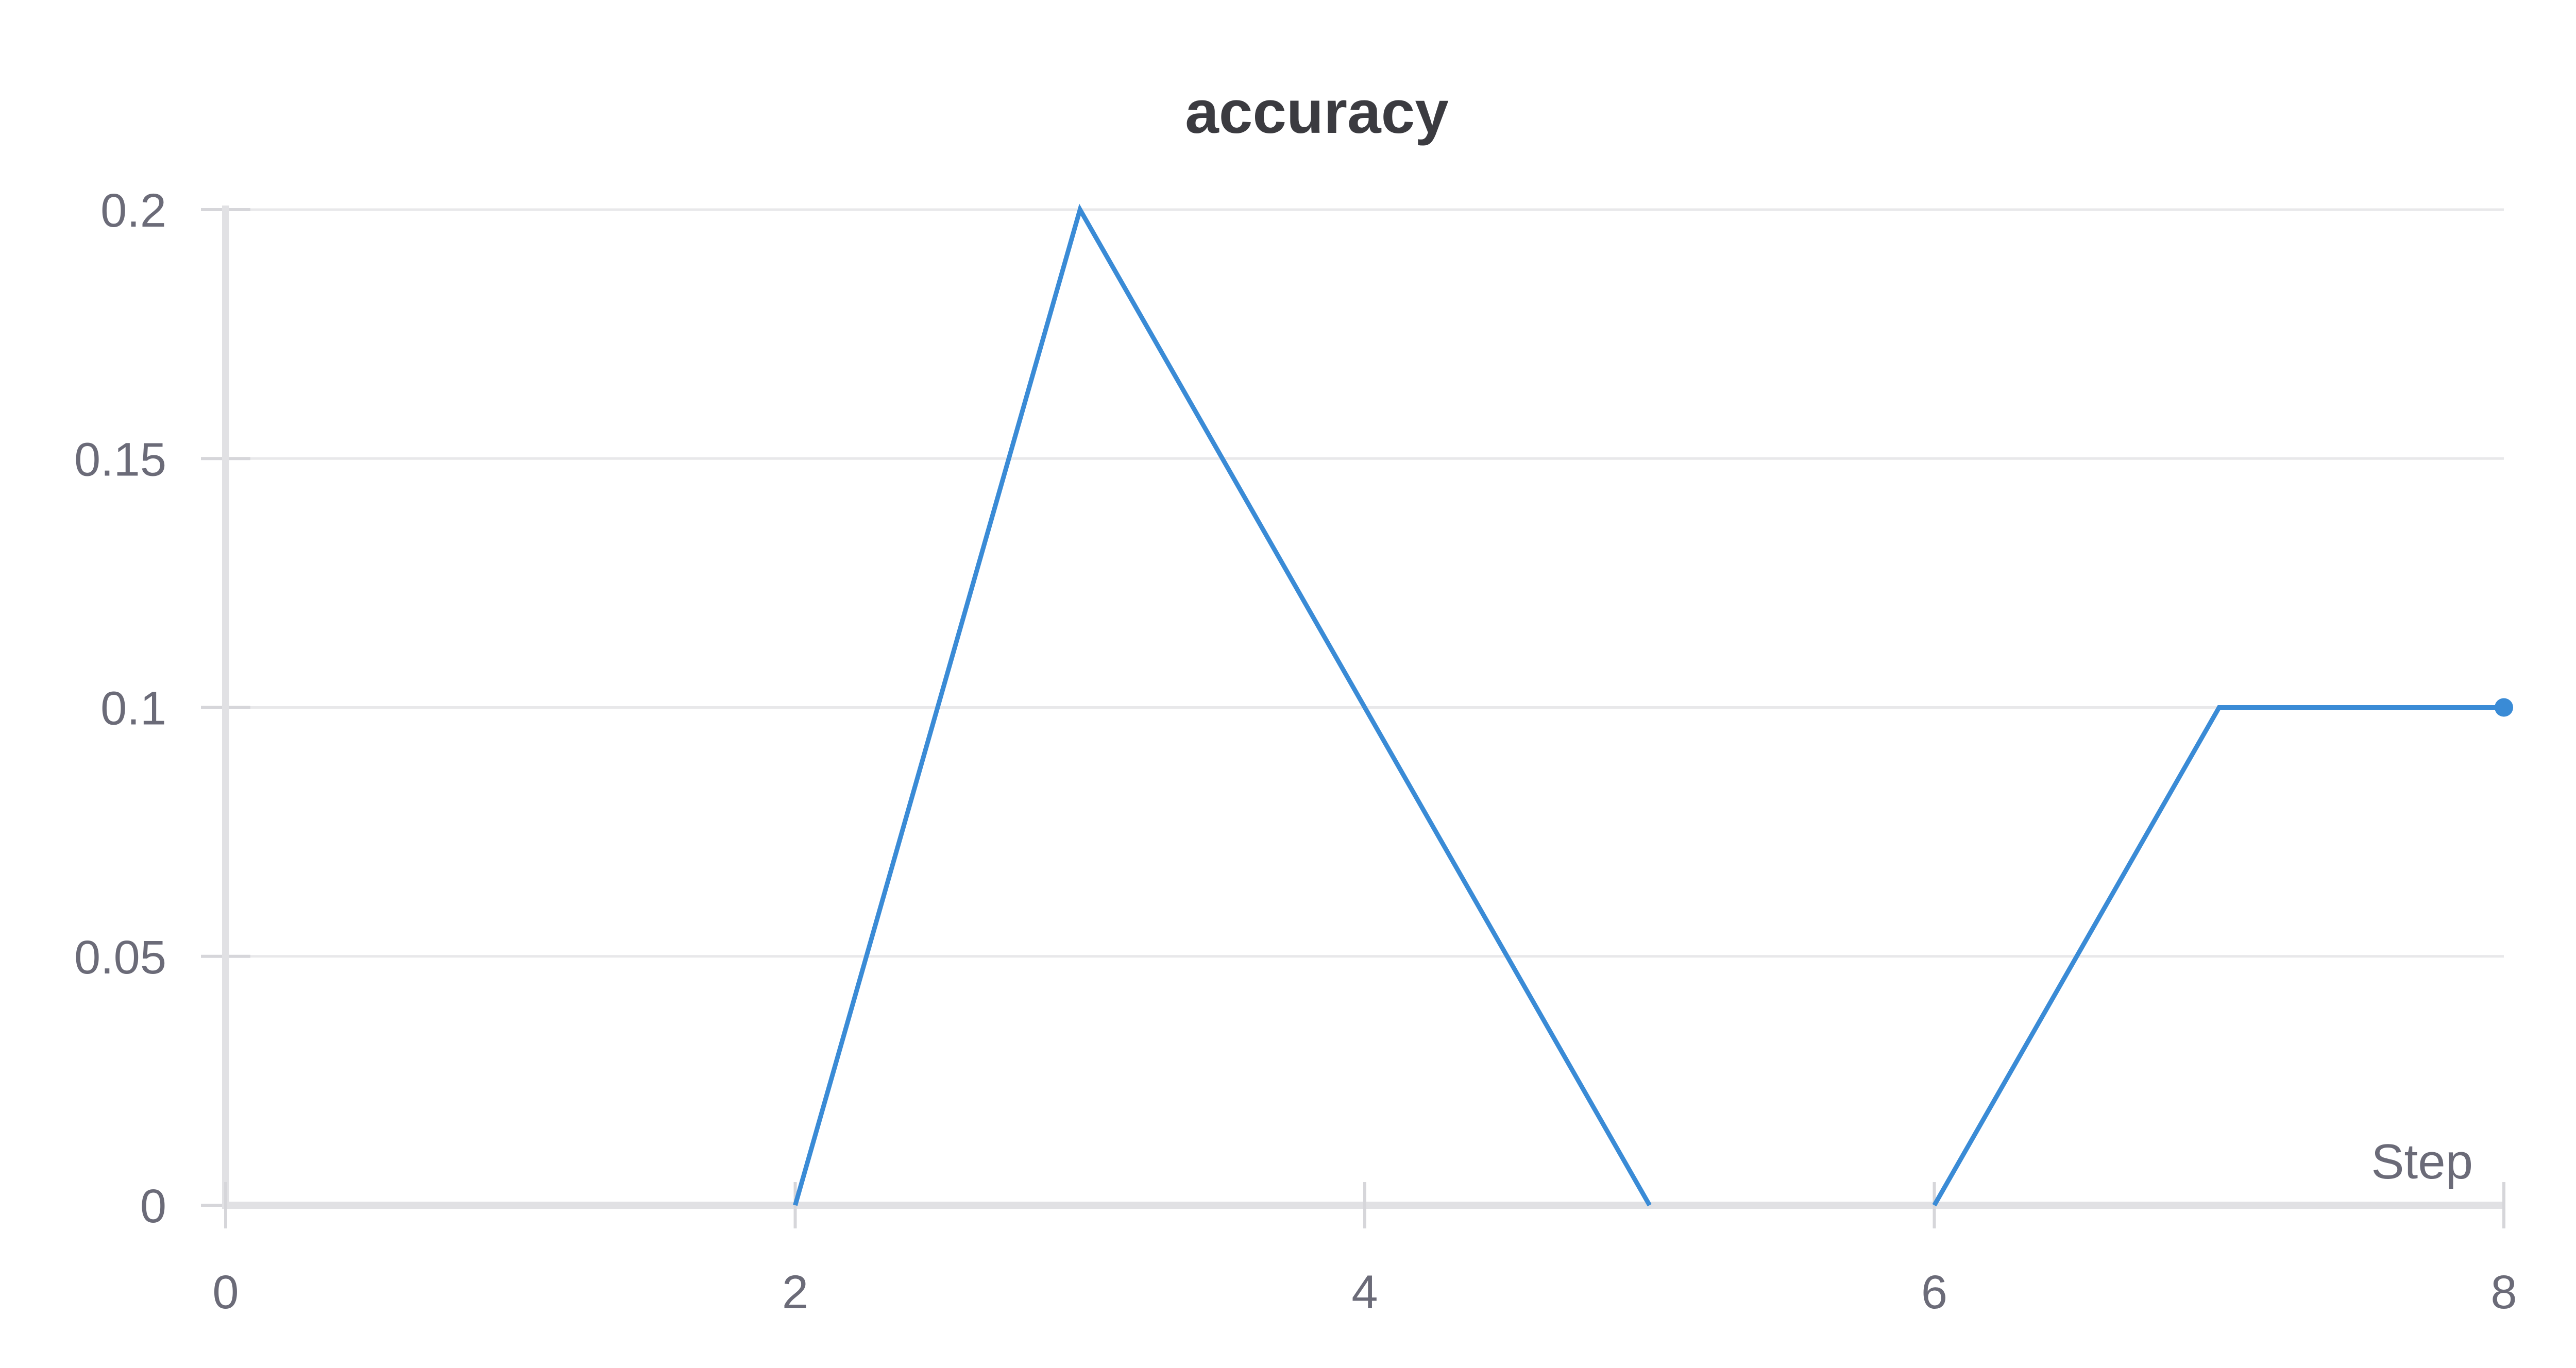  Describe the element at coordinates (120, 459) in the screenshot. I see `y-tick-label: 0.15` at that location.